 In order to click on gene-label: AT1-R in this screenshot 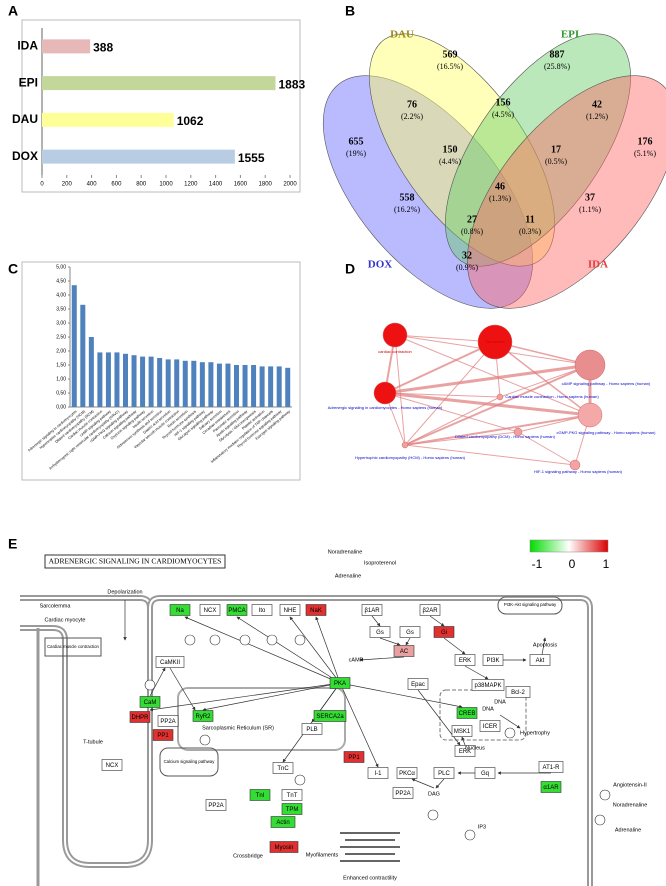, I will do `click(552, 768)`.